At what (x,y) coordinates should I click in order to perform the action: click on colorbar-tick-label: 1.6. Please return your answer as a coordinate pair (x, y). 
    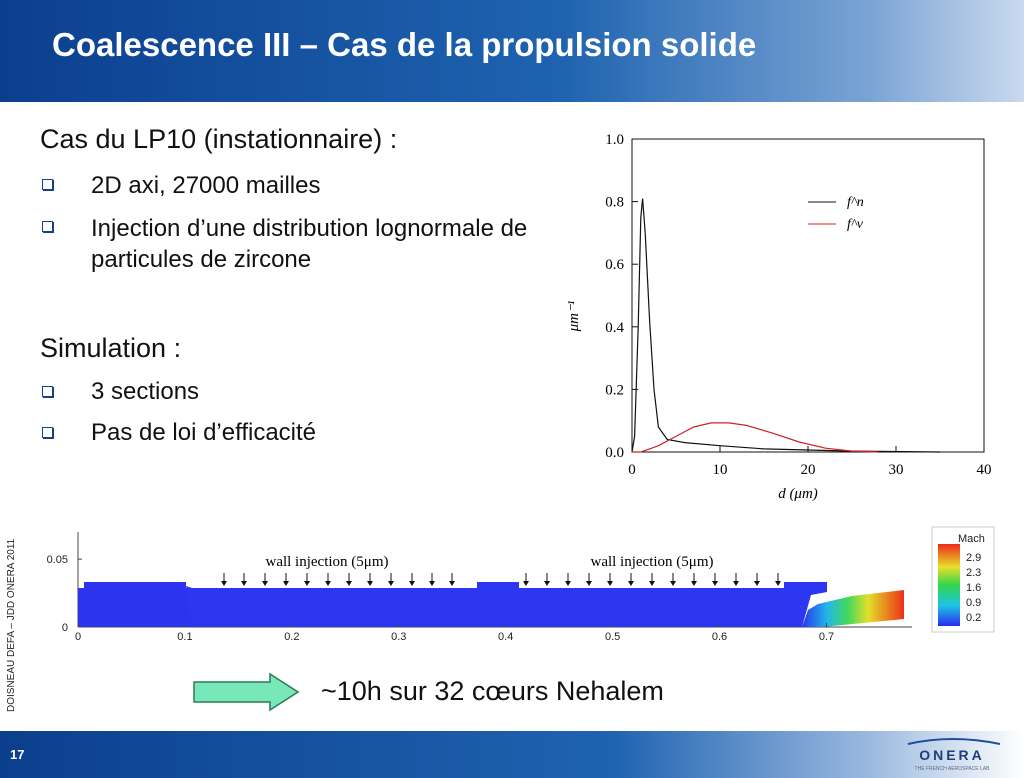
    Looking at the image, I should click on (973, 588).